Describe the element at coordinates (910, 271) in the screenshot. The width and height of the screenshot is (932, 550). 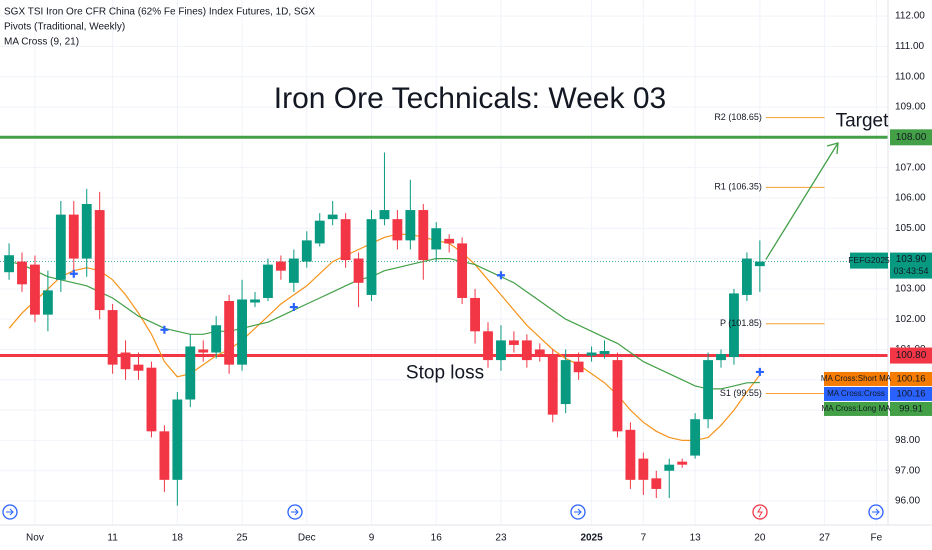
I see `countdown-label: 03:43:54` at that location.